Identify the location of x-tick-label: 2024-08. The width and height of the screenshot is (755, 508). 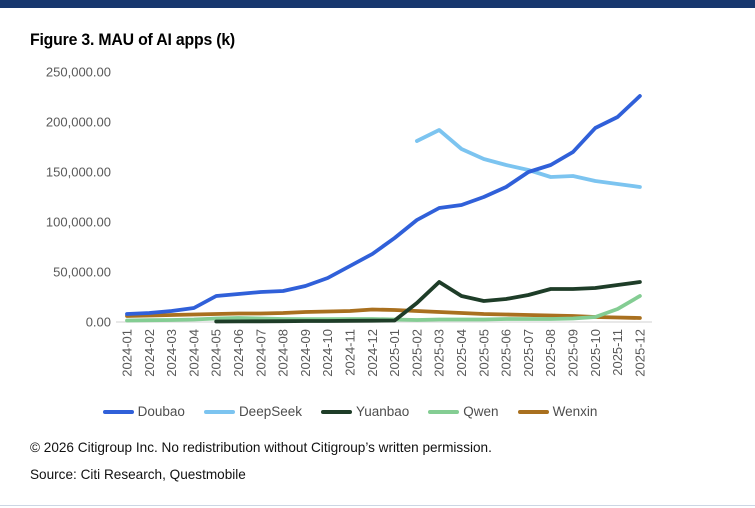
(283, 353).